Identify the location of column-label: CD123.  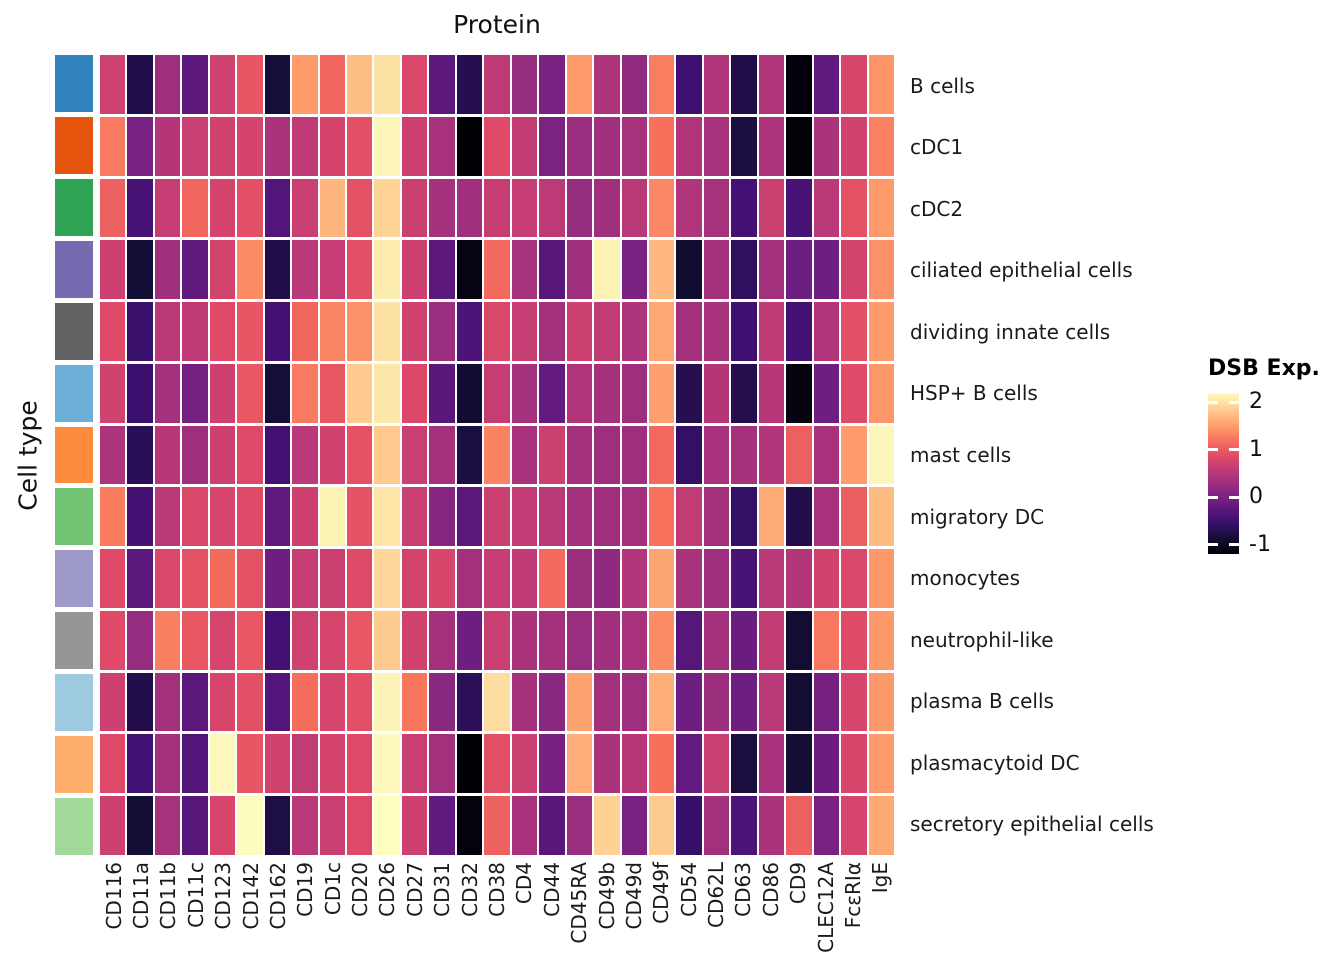
(223, 896).